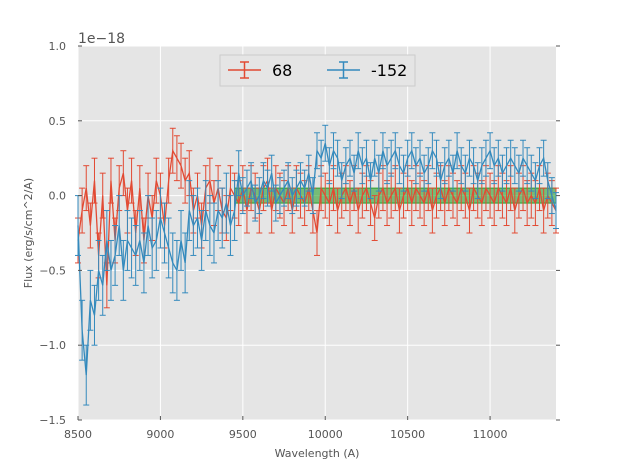  Describe the element at coordinates (325, 434) in the screenshot. I see `x-tick-label: 10000` at that location.